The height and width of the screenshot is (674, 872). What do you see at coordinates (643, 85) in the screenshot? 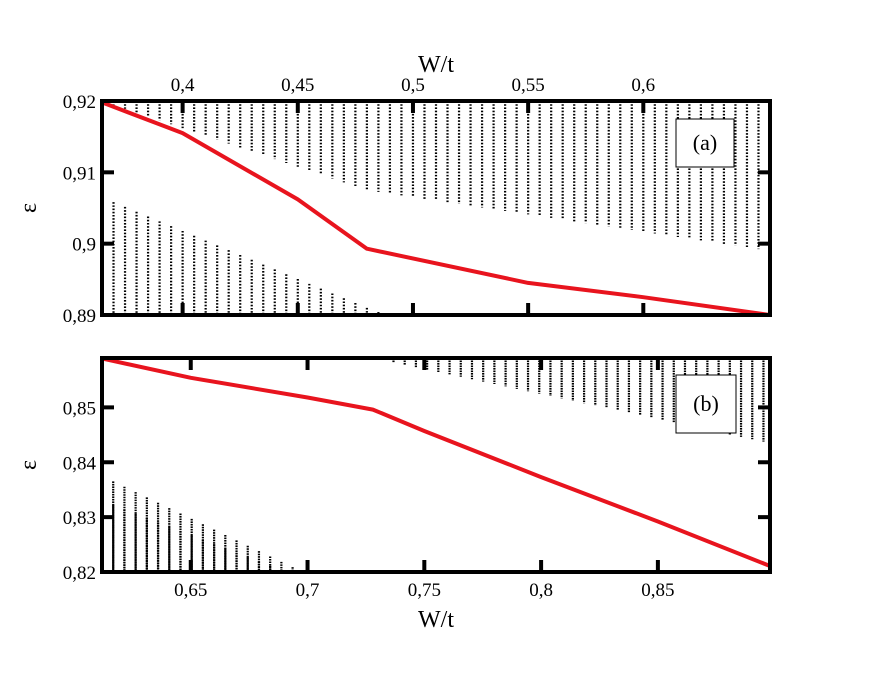
I see `x-tick-label: 0,6` at bounding box center [643, 85].